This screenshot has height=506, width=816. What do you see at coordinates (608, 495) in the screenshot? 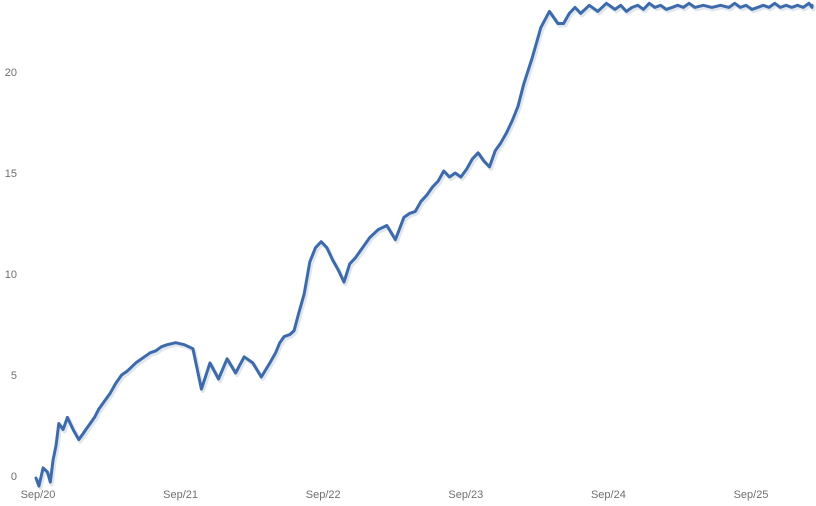
I see `x-tick-label: Sep/24` at bounding box center [608, 495].